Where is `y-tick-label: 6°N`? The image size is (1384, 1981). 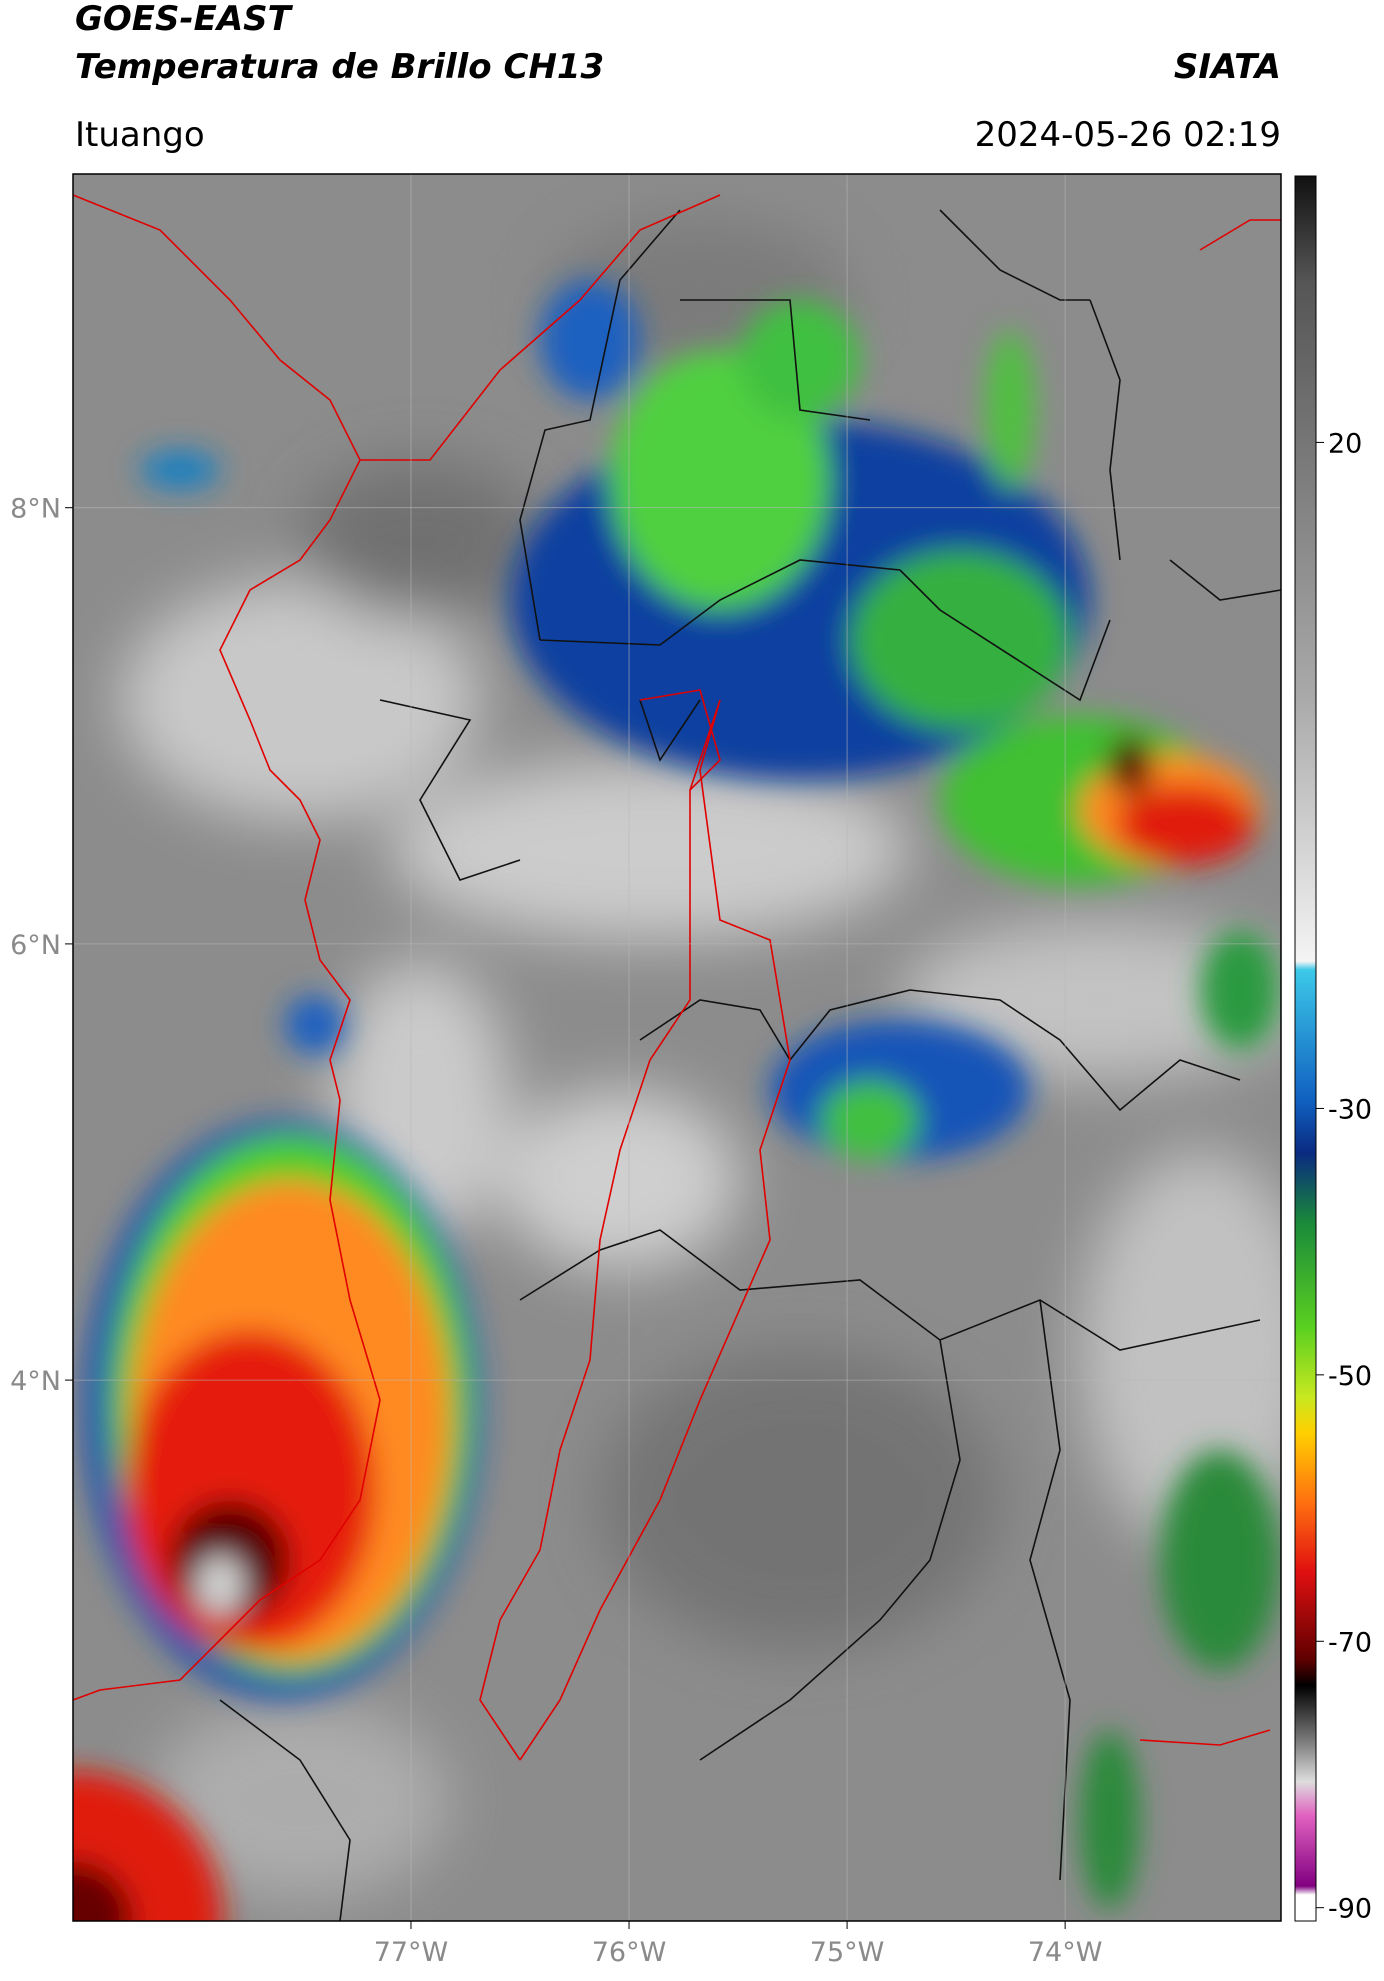 y-tick-label: 6°N is located at coordinates (35, 945).